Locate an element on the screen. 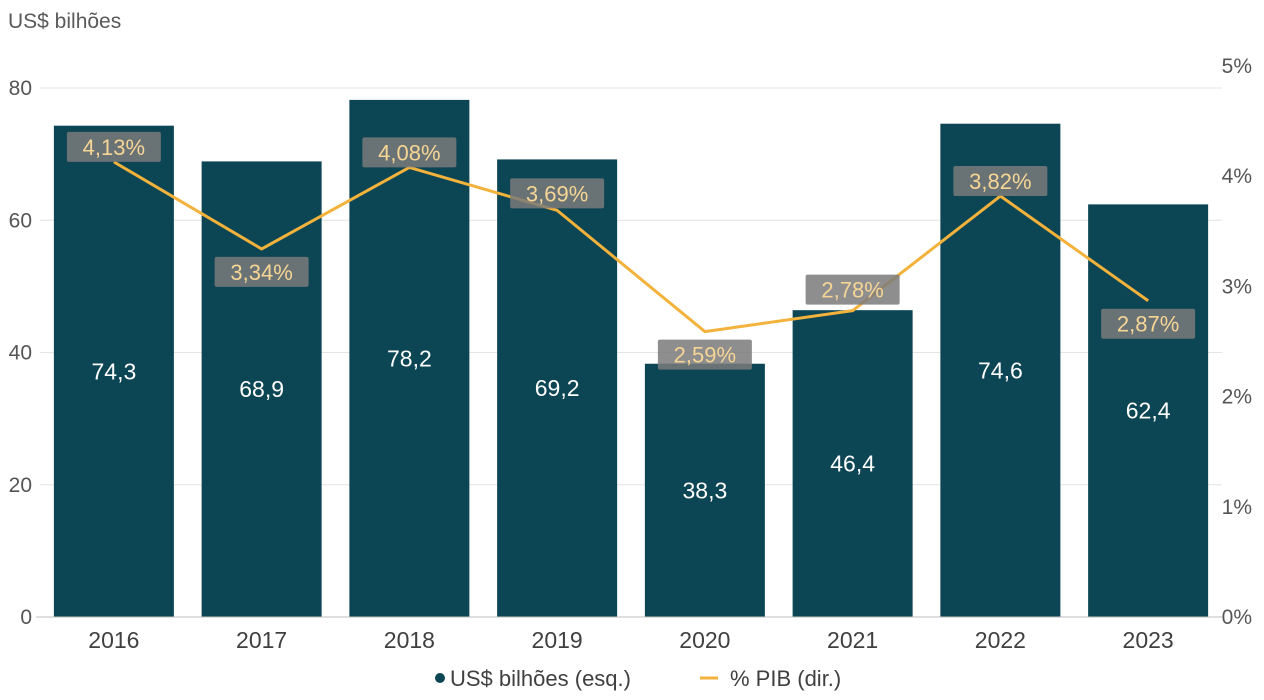 This screenshot has height=700, width=1264. line-value-label: 2,59% is located at coordinates (705, 355).